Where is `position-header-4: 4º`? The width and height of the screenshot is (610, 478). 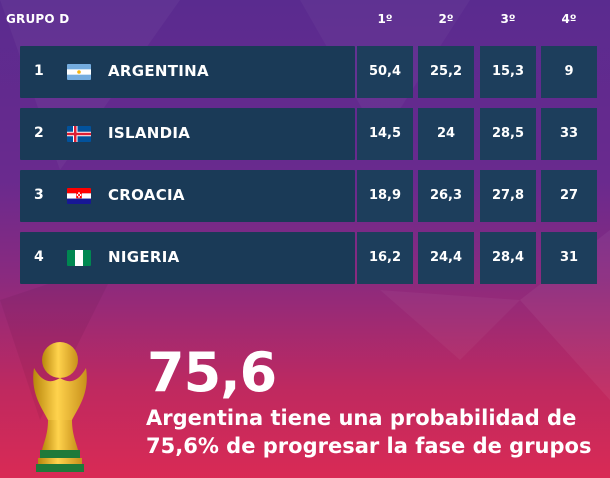
position-header-4: 4º is located at coordinates (569, 19).